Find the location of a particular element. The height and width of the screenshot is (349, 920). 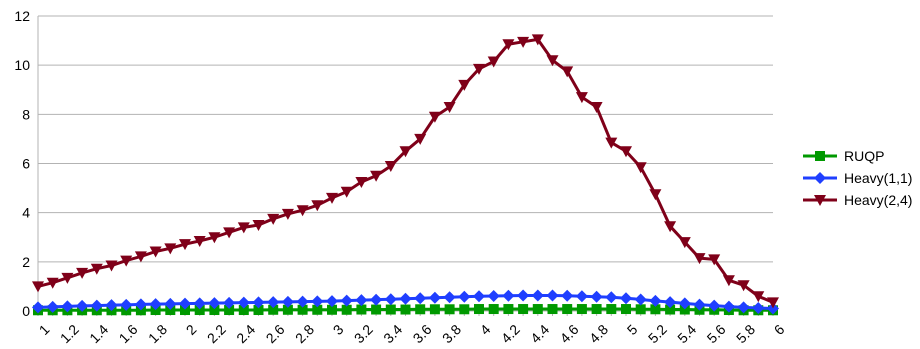

x-tick-label: 4.6 is located at coordinates (569, 333).